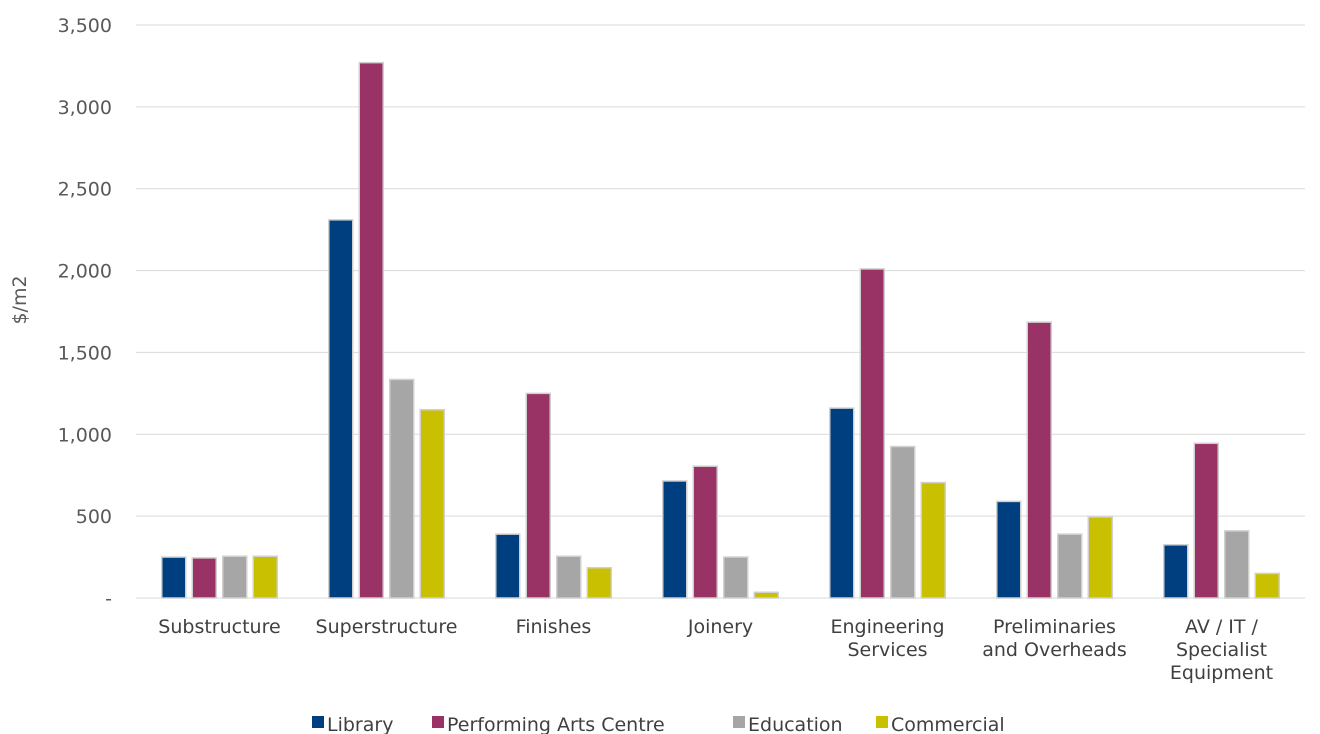  I want to click on y-axis-ticks: - 500 1,000 1,500 2,000 2,500 3,000 3,500, so click(85, 312).